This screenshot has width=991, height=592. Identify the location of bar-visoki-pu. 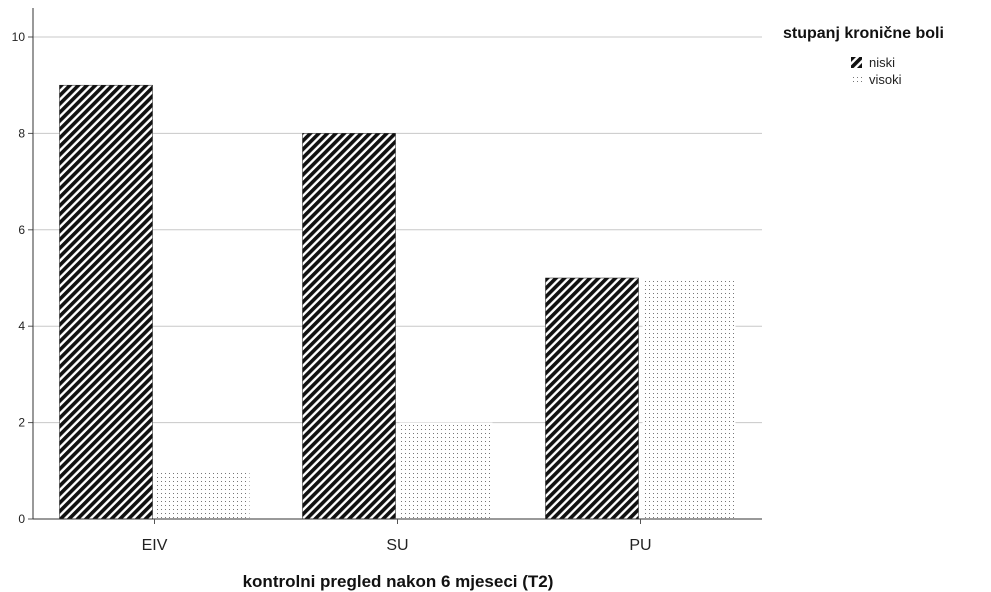
(689, 398).